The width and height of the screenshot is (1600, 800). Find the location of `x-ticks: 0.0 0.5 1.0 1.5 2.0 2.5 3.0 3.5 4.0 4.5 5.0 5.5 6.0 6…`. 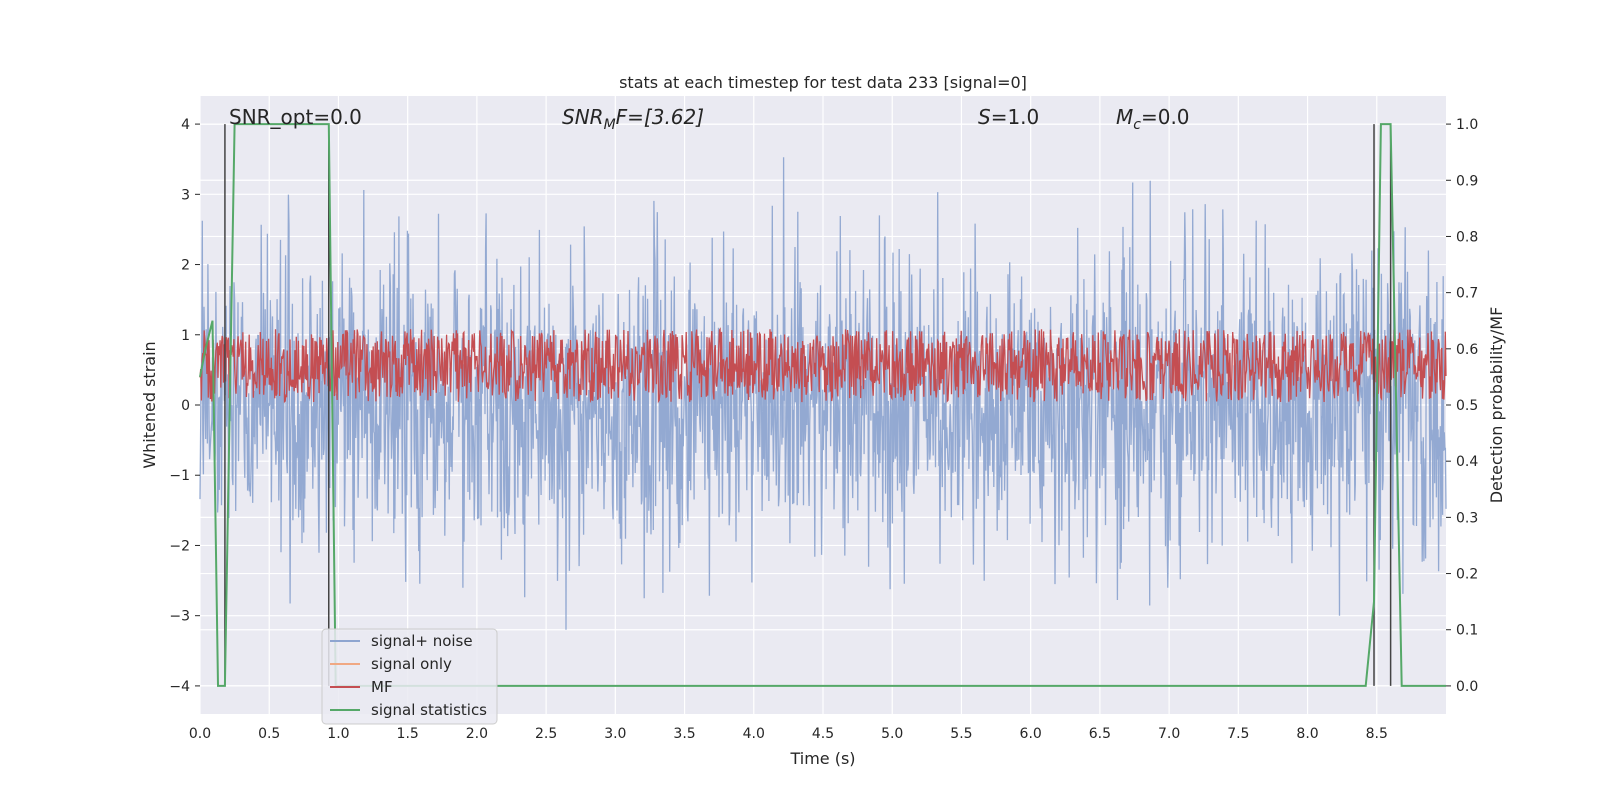

x-ticks: 0.0 0.5 1.0 1.5 2.0 2.5 3.0 3.5 4.0 4.5 5.0 5.5 6.0 6… is located at coordinates (788, 734).